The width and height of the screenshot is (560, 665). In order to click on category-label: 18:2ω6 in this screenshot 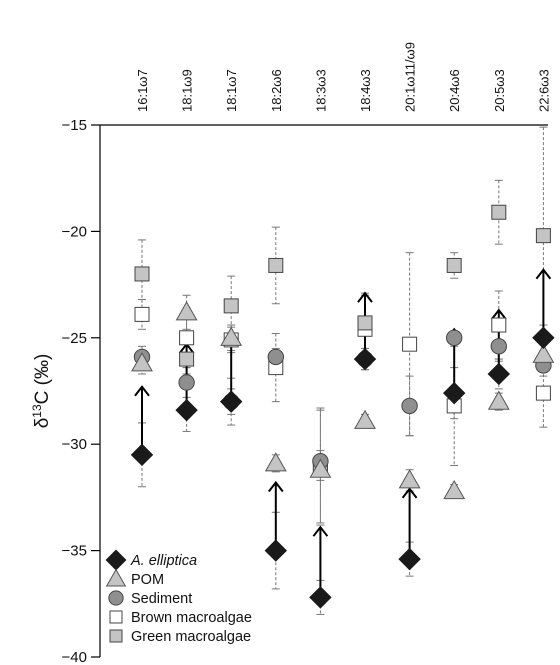, I will do `click(276, 90)`.